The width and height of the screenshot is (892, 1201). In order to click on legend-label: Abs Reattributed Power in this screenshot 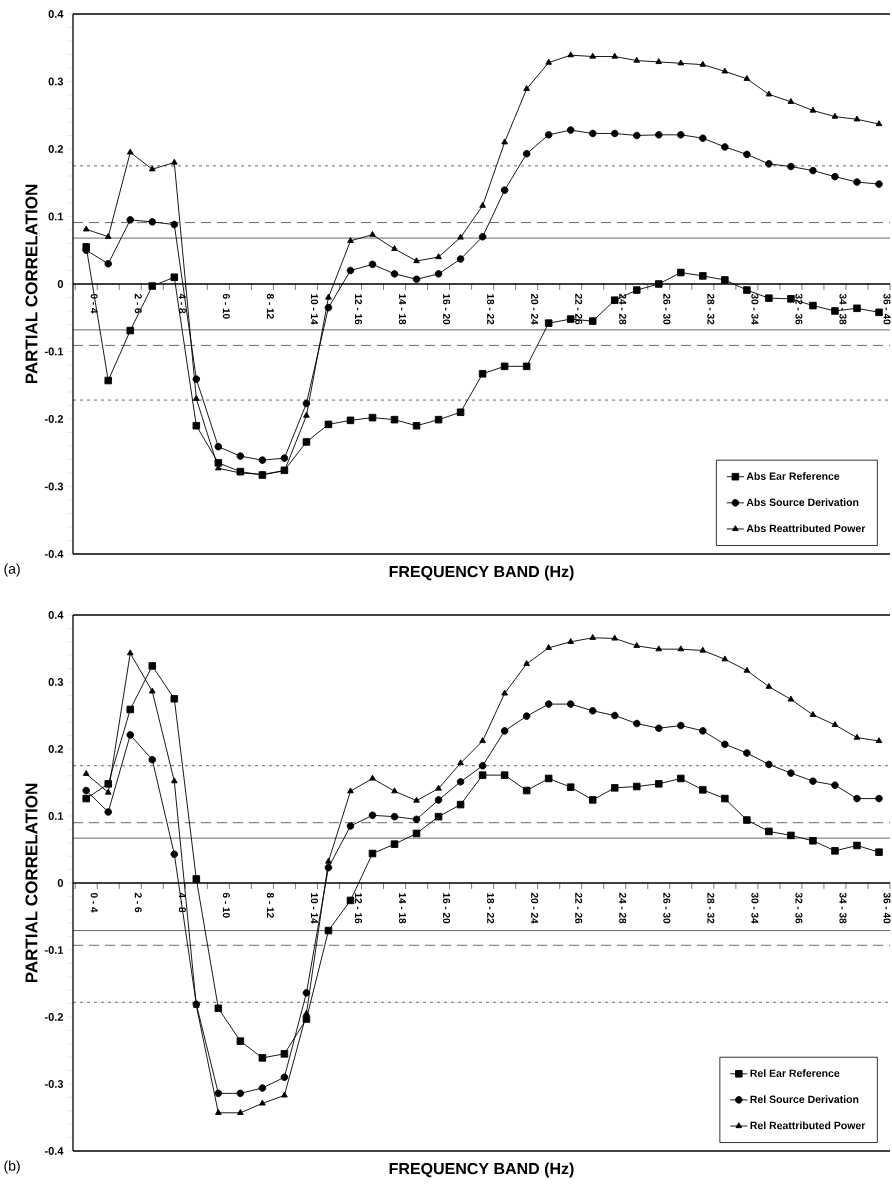, I will do `click(806, 528)`.